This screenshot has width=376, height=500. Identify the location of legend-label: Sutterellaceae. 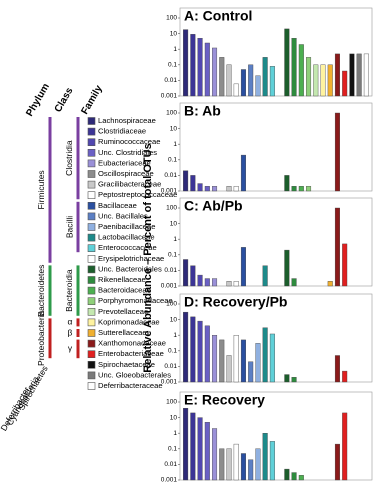
(122, 332).